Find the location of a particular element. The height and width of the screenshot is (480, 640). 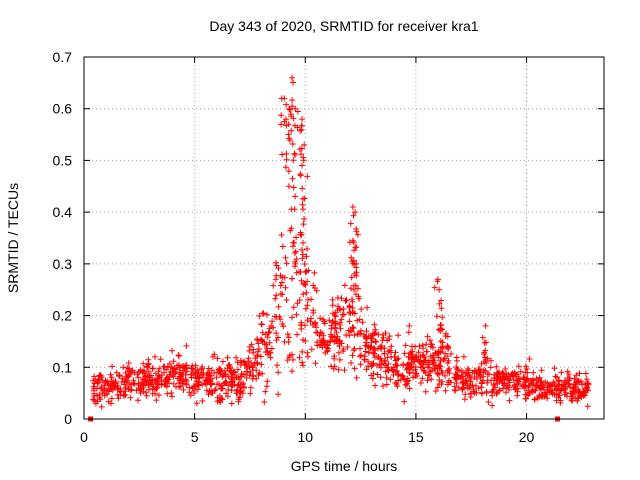

y-tick-label: 0.7 is located at coordinates (63, 57).